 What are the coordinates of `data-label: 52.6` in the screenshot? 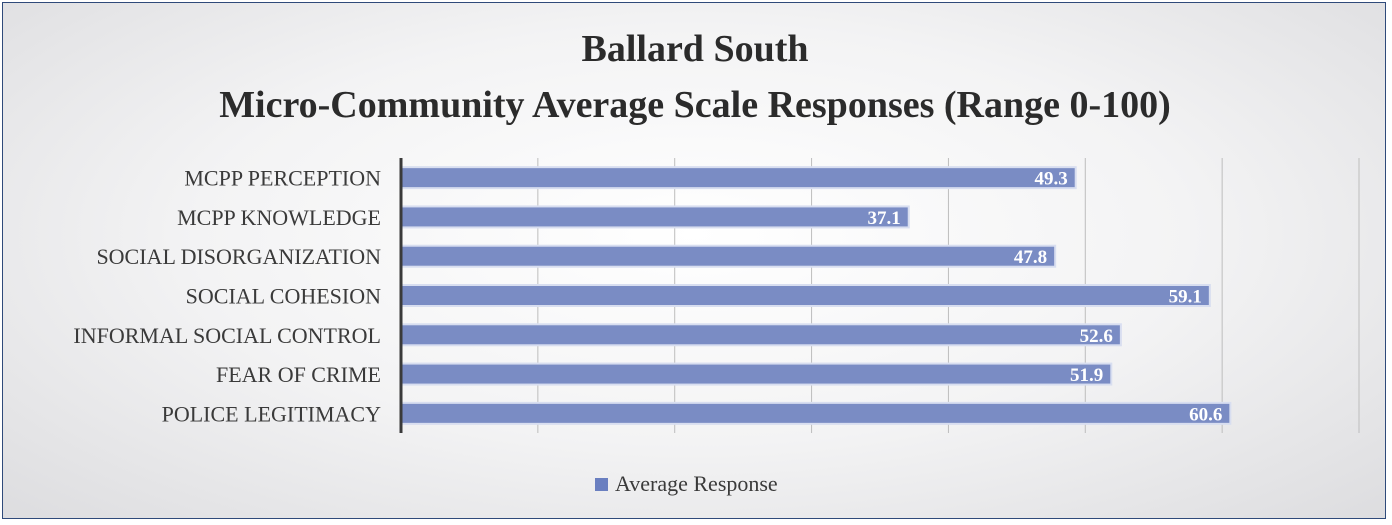 It's located at (1096, 336).